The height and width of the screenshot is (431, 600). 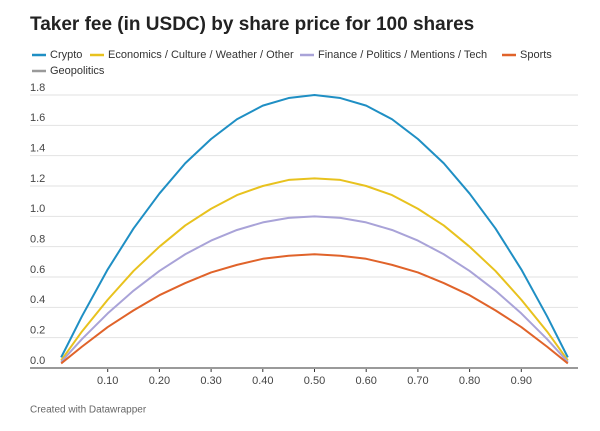 What do you see at coordinates (417, 381) in the screenshot?
I see `x-tick-label: 0.70` at bounding box center [417, 381].